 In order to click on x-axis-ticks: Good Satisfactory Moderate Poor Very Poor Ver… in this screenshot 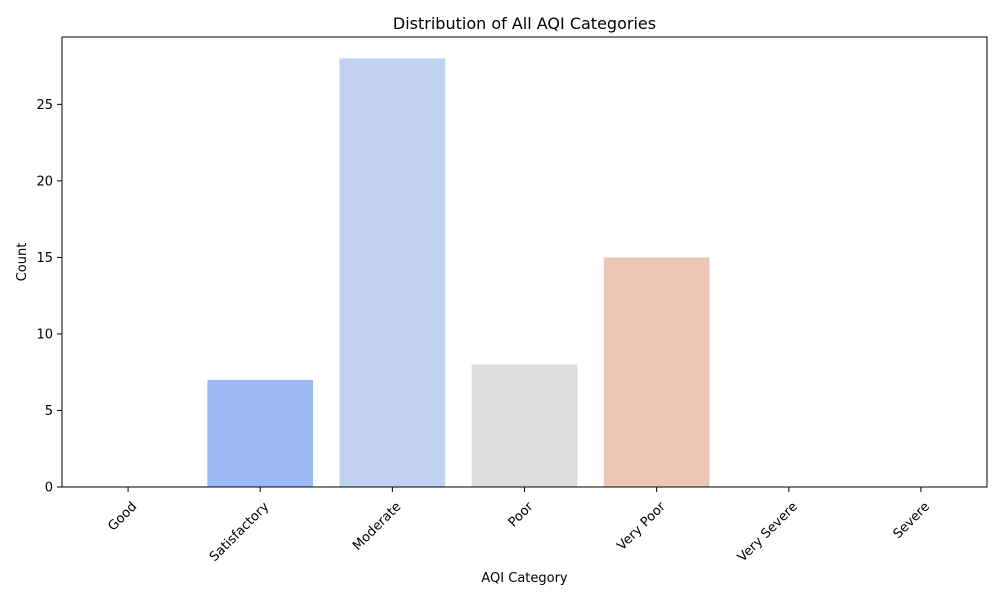, I will do `click(519, 526)`.